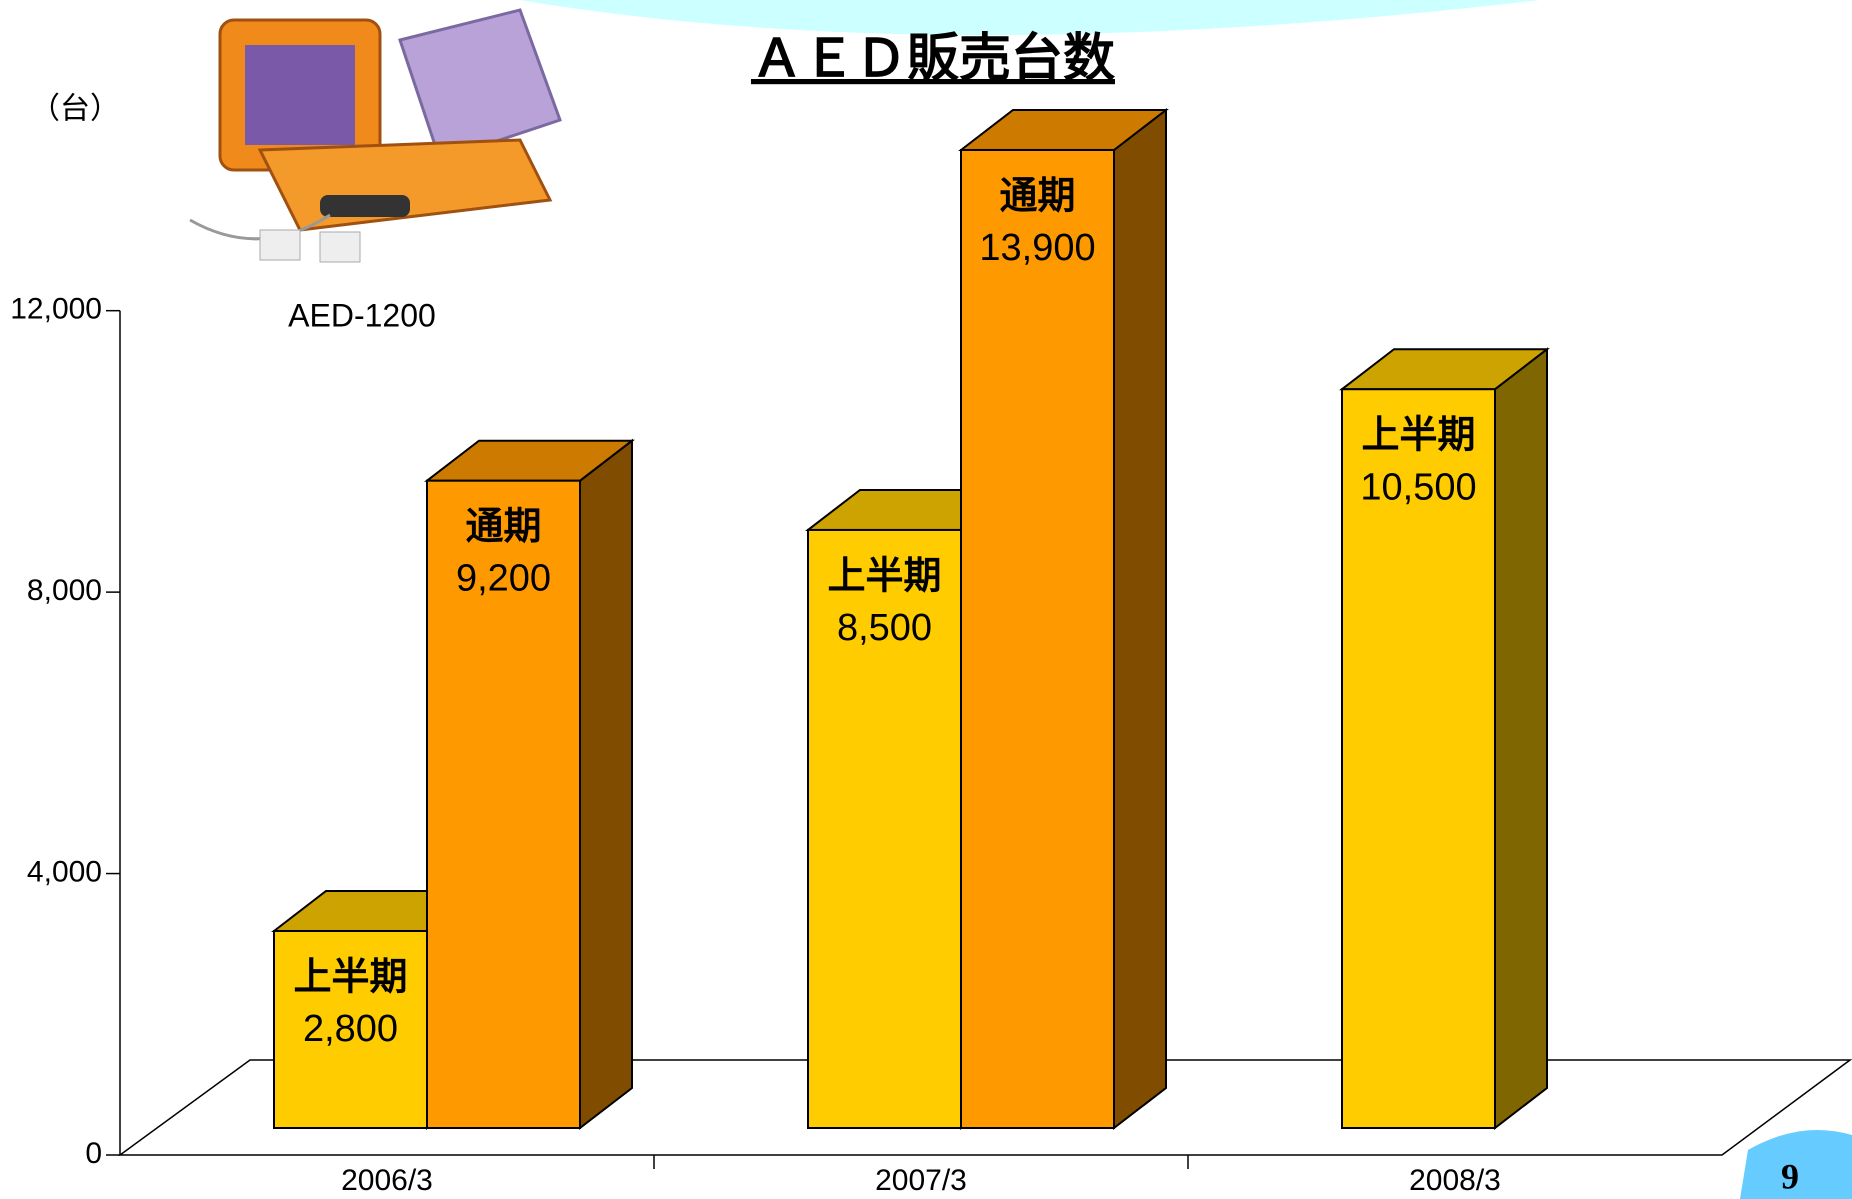 The height and width of the screenshot is (1199, 1852). Describe the element at coordinates (93, 1153) in the screenshot. I see `y-tick-label: 0` at that location.